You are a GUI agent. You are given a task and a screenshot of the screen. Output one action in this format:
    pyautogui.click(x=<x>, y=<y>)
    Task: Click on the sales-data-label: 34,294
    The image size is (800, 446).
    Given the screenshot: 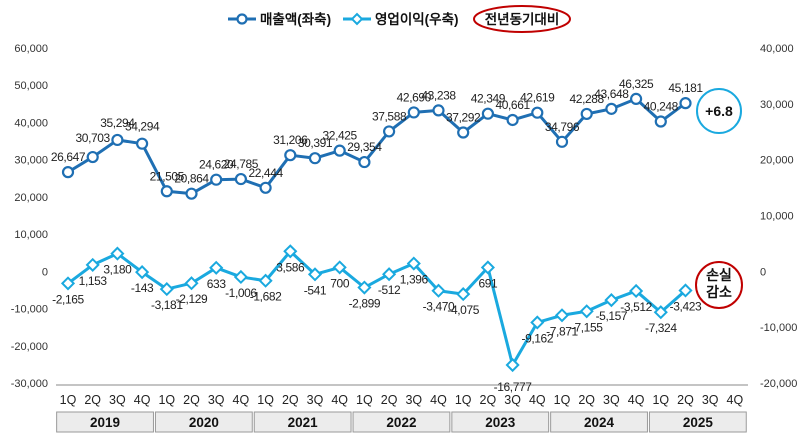 What is the action you would take?
    pyautogui.click(x=142, y=127)
    